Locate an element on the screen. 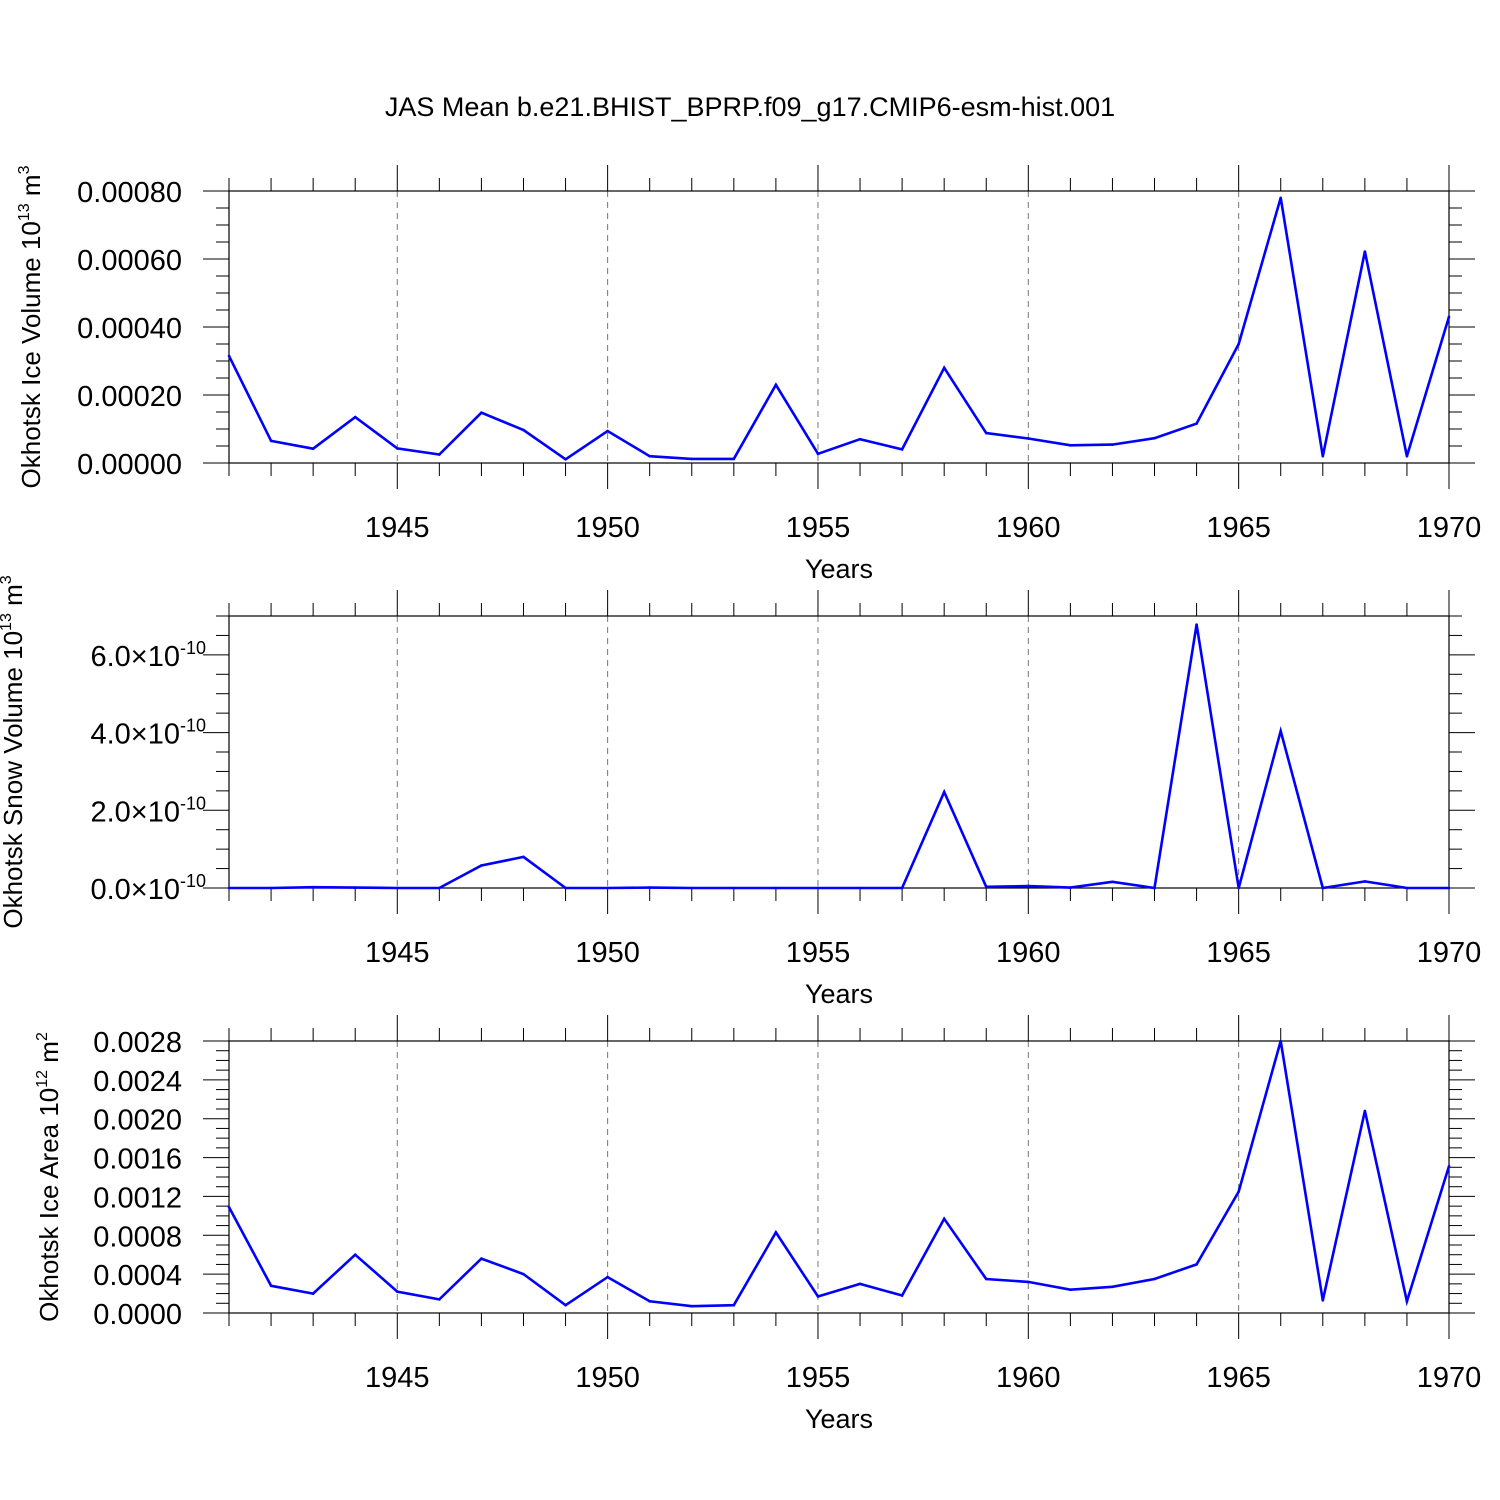 This screenshot has height=1500, width=1500. chart-2-series-line is located at coordinates (839, 1174).